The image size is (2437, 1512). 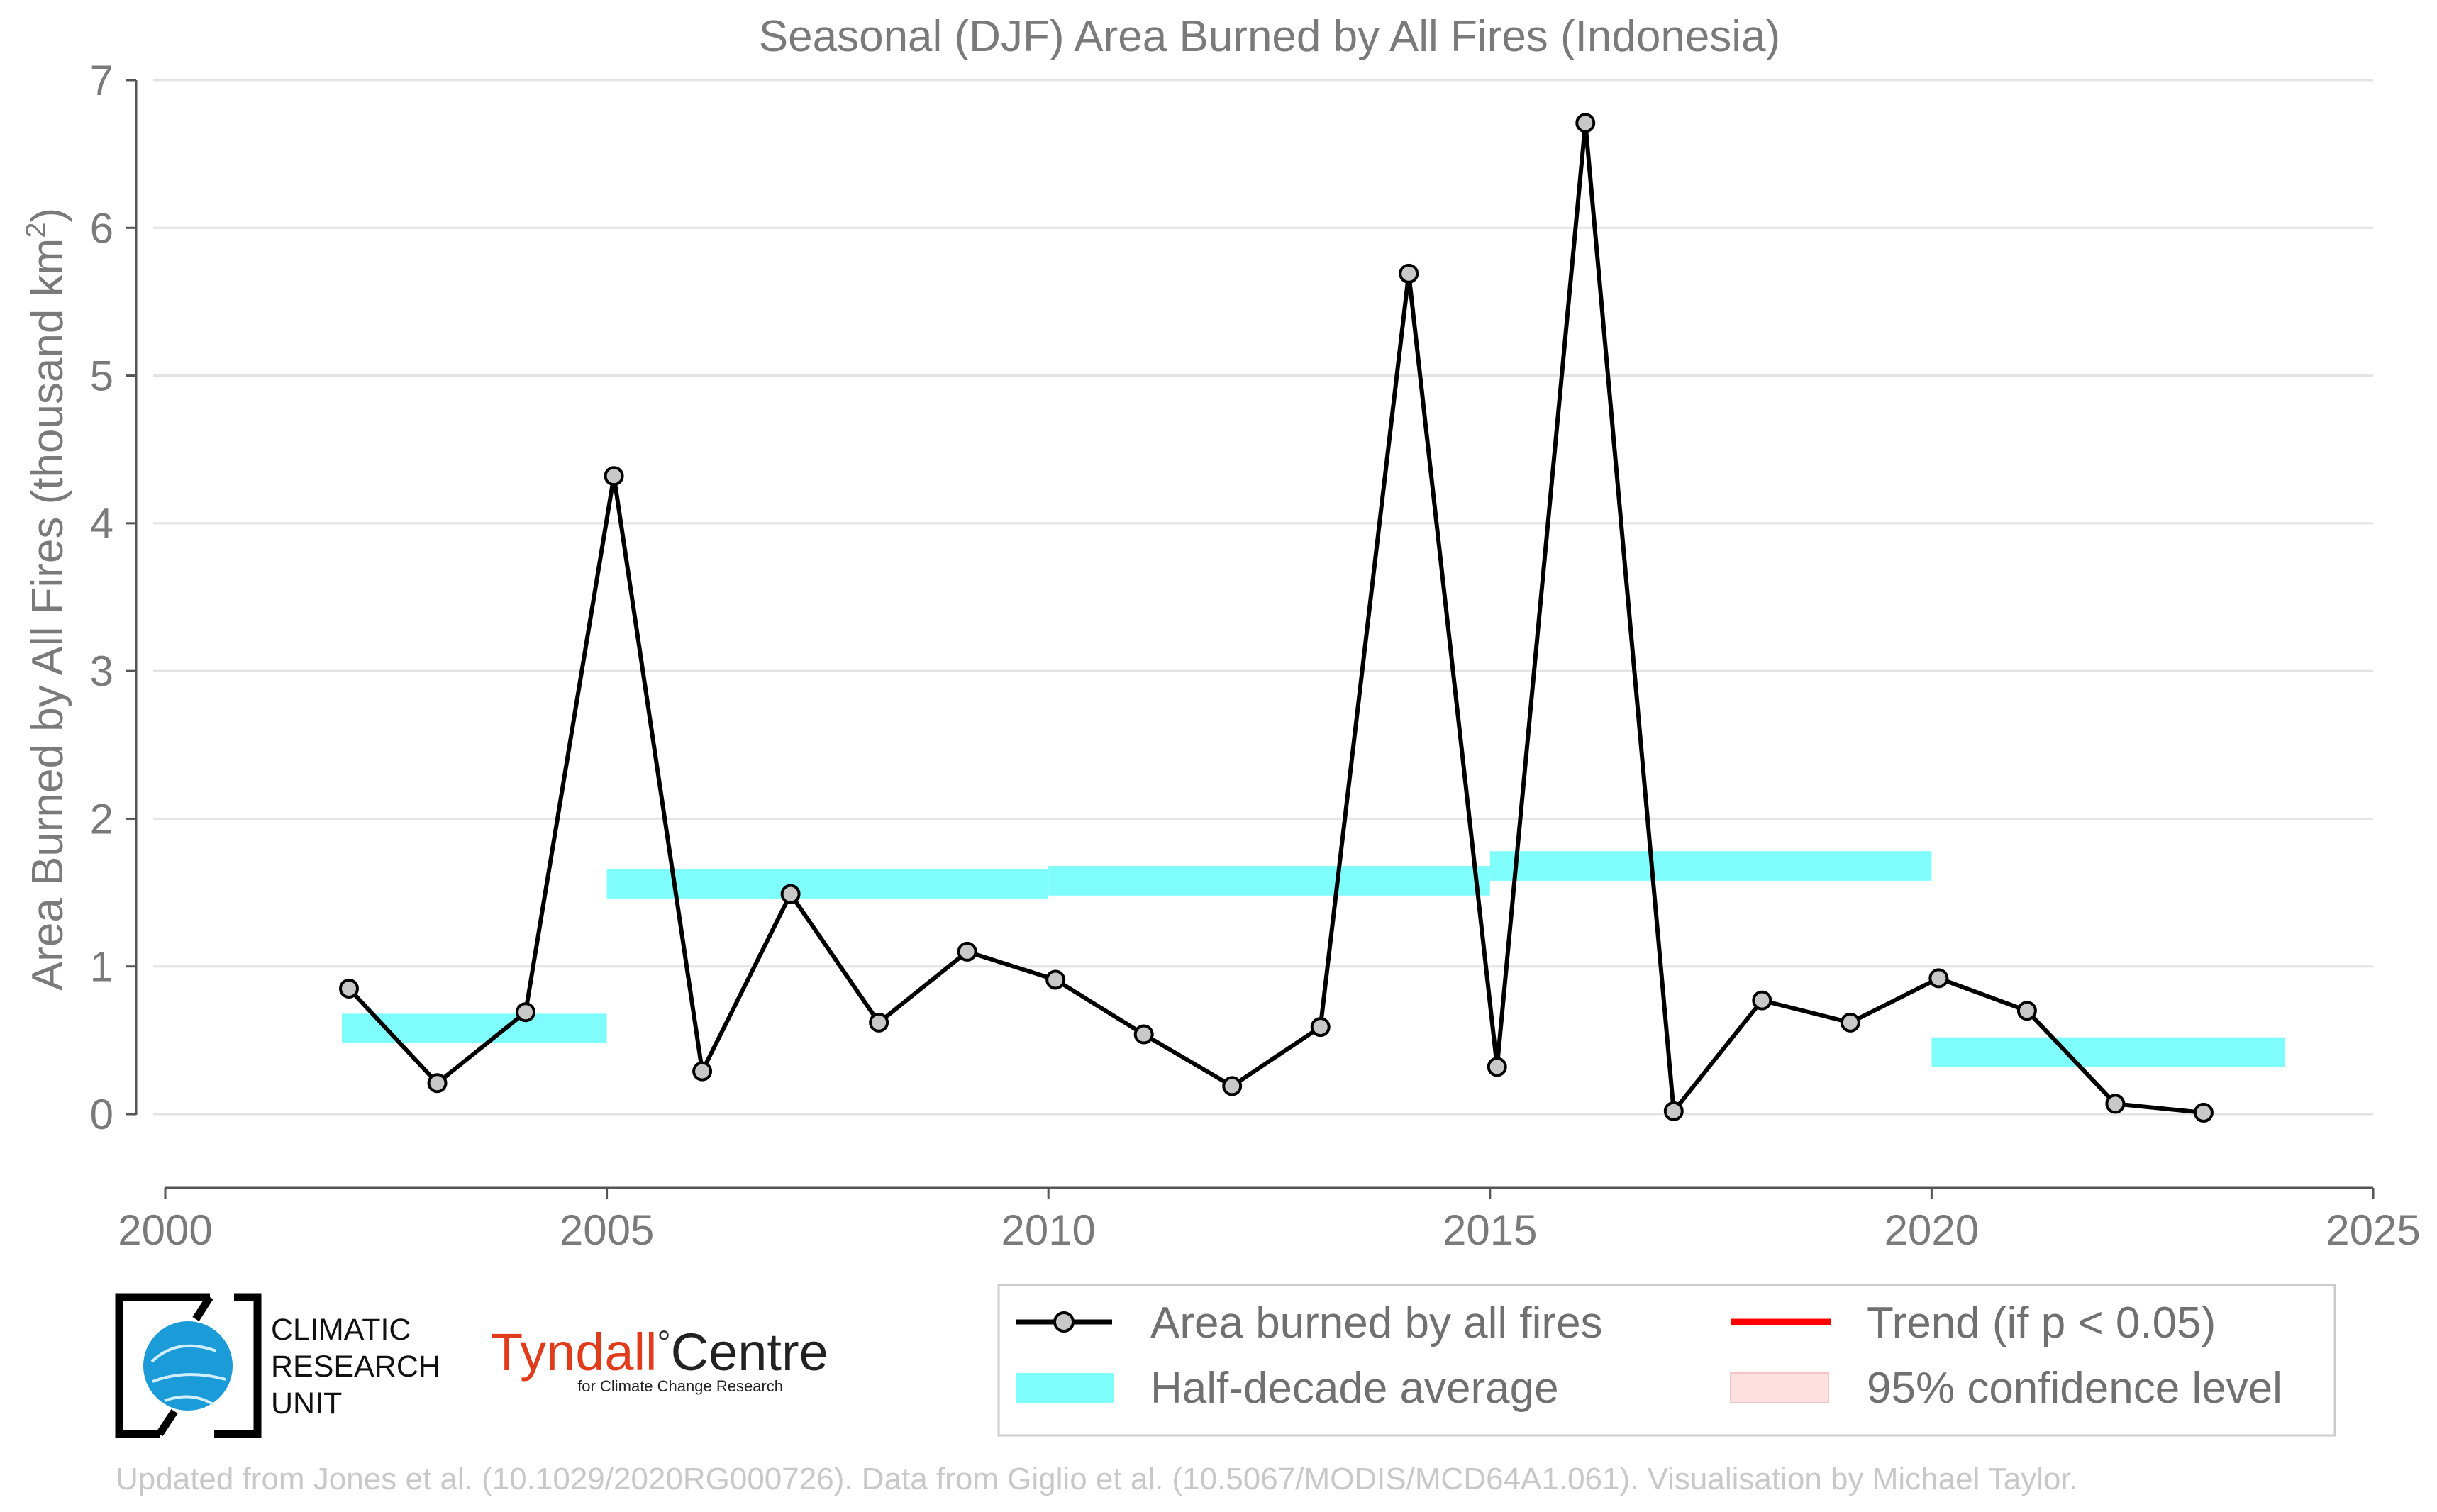 What do you see at coordinates (750, 1352) in the screenshot?
I see `tyndall-centre: Centre` at bounding box center [750, 1352].